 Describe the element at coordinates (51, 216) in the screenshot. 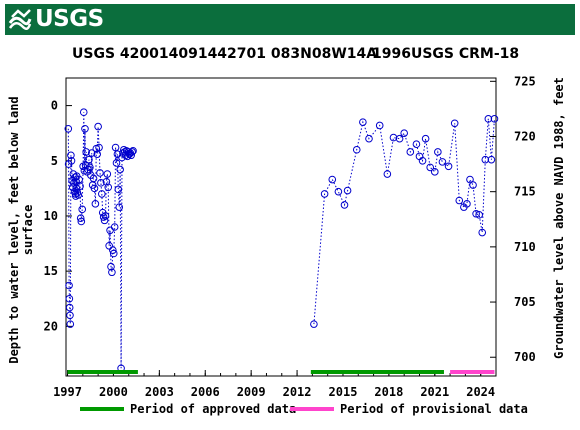

I see `left-tick-label: 10` at that location.